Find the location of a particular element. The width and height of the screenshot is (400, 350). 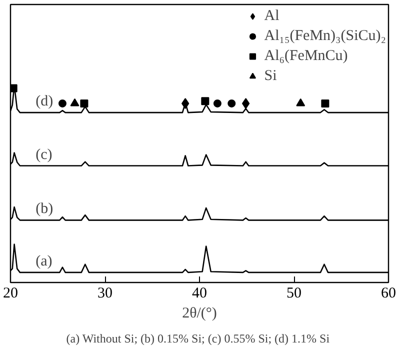

x-tick-label: 60 is located at coordinates (388, 294).